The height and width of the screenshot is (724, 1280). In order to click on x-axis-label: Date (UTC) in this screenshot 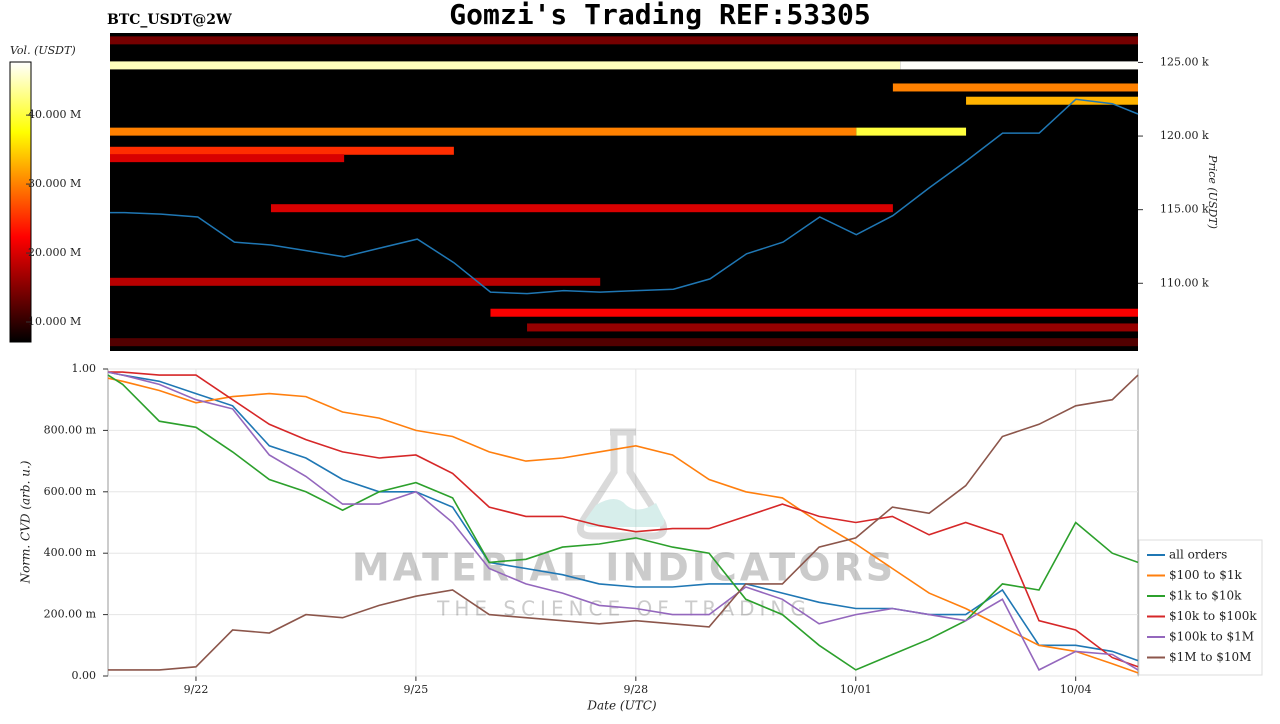, I will do `click(621, 706)`.